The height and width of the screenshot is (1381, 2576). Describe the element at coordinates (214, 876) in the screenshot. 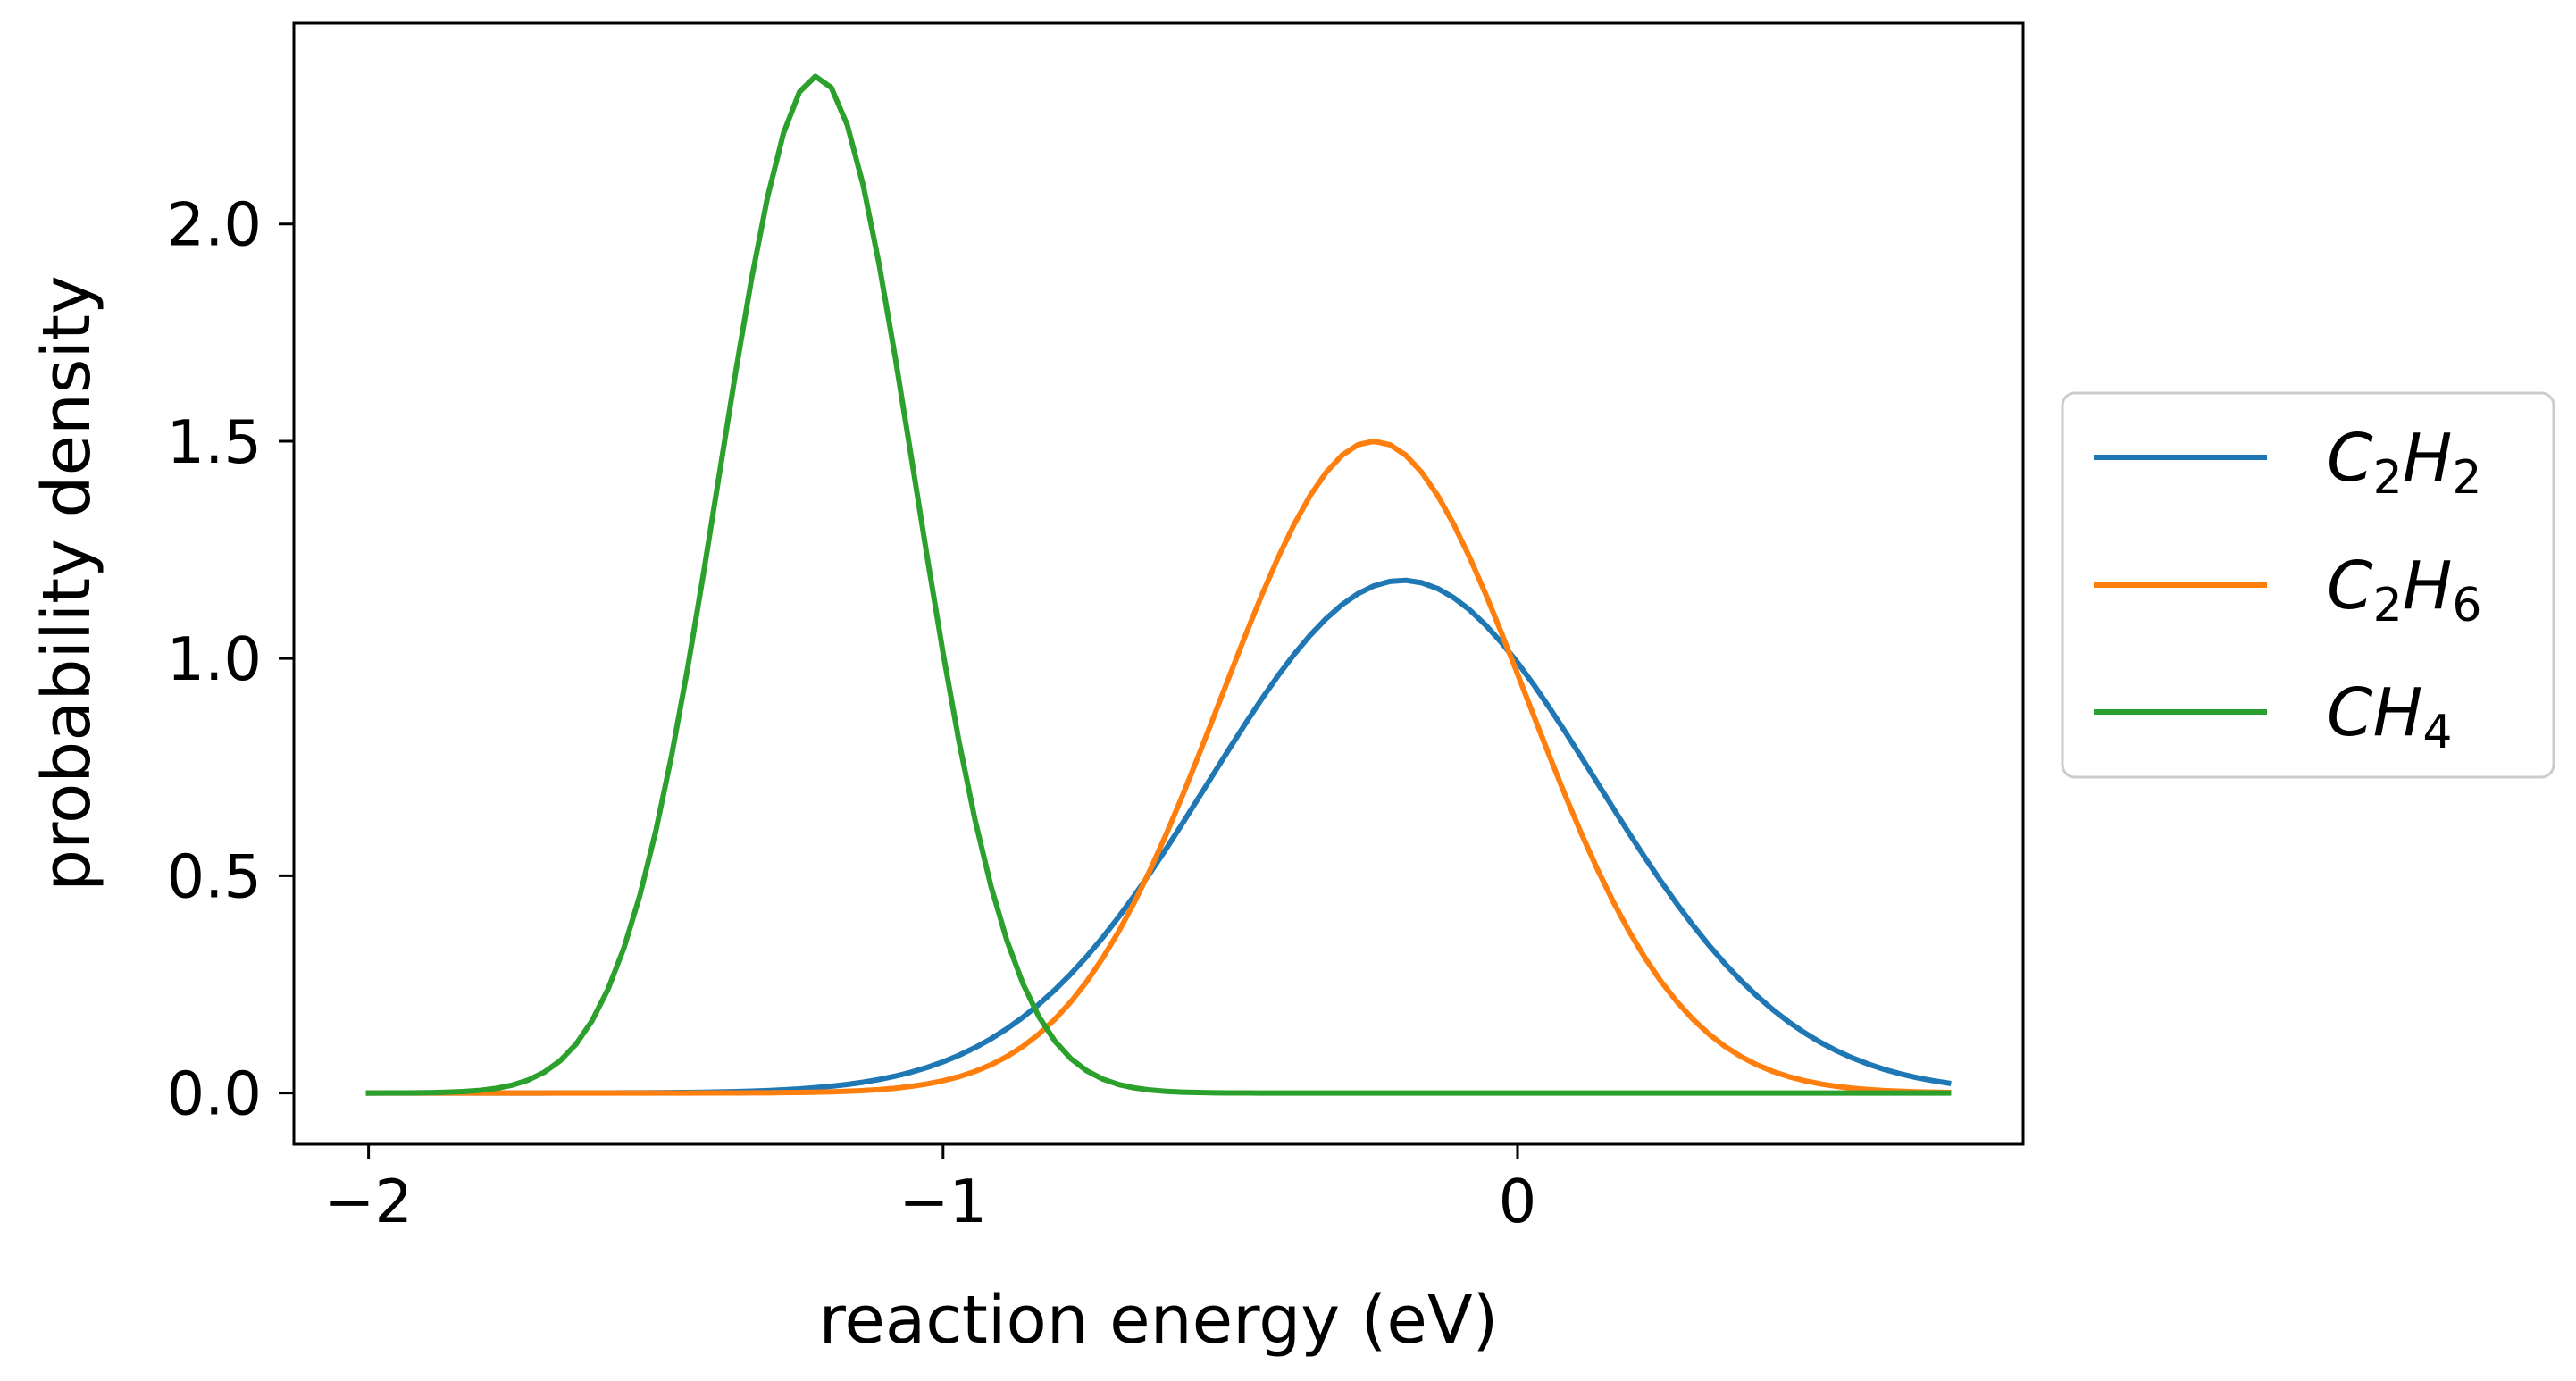

I see `y-tick-label: 0.5` at that location.